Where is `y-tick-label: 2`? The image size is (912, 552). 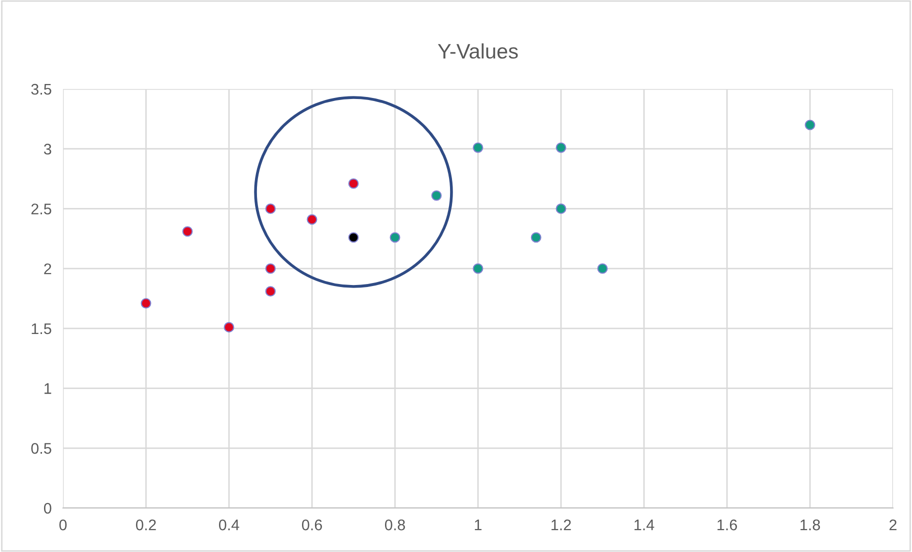
y-tick-label: 2 is located at coordinates (48, 268).